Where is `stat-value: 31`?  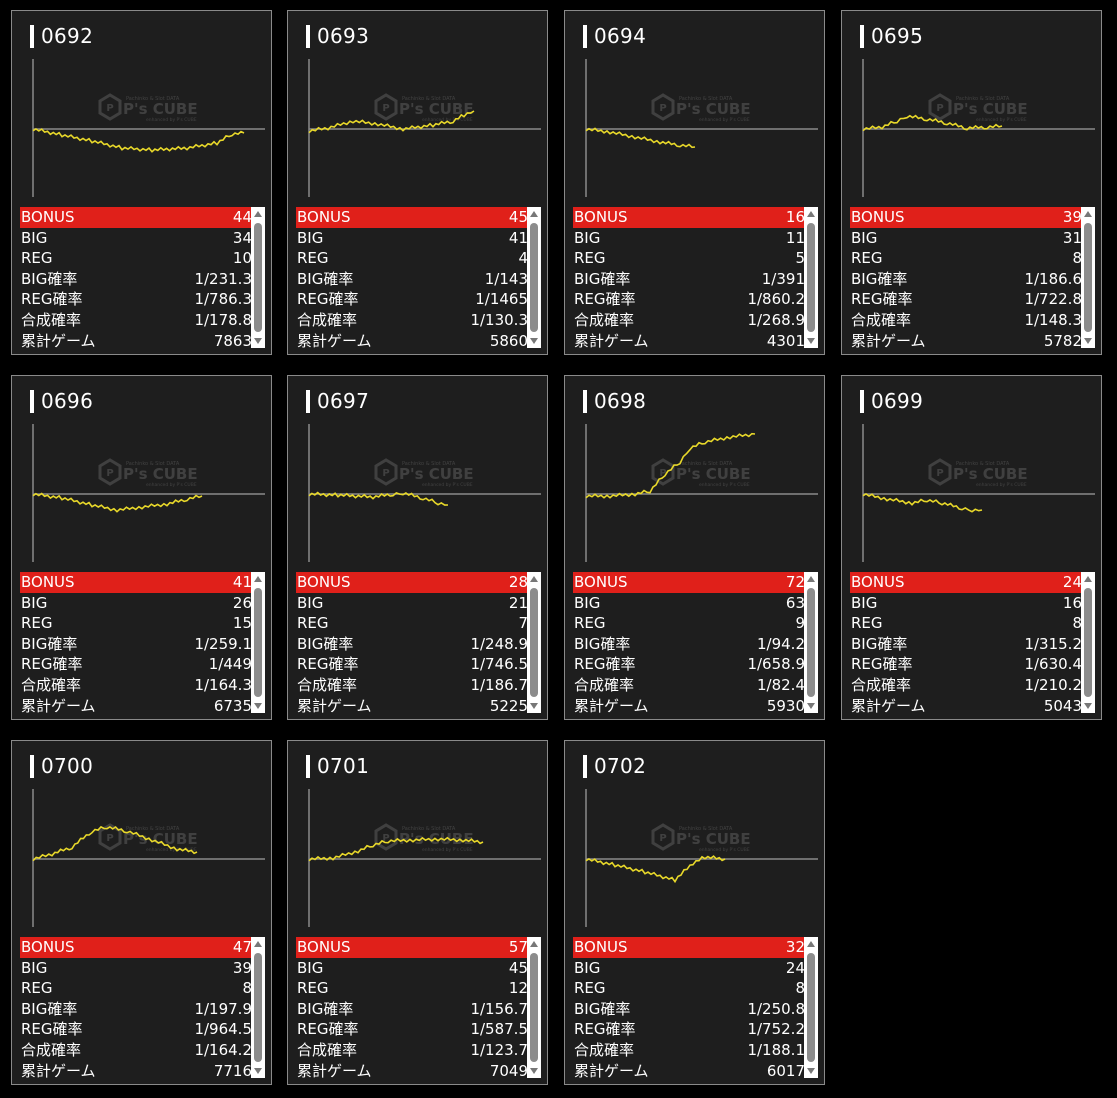
stat-value: 31 is located at coordinates (1072, 237).